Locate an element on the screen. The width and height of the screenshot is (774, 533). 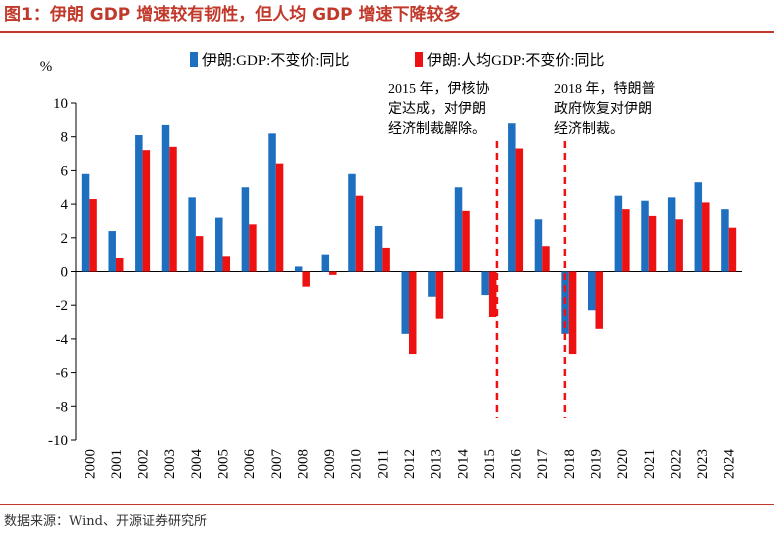
bar-gdp-per-capita-2022 is located at coordinates (679, 245).